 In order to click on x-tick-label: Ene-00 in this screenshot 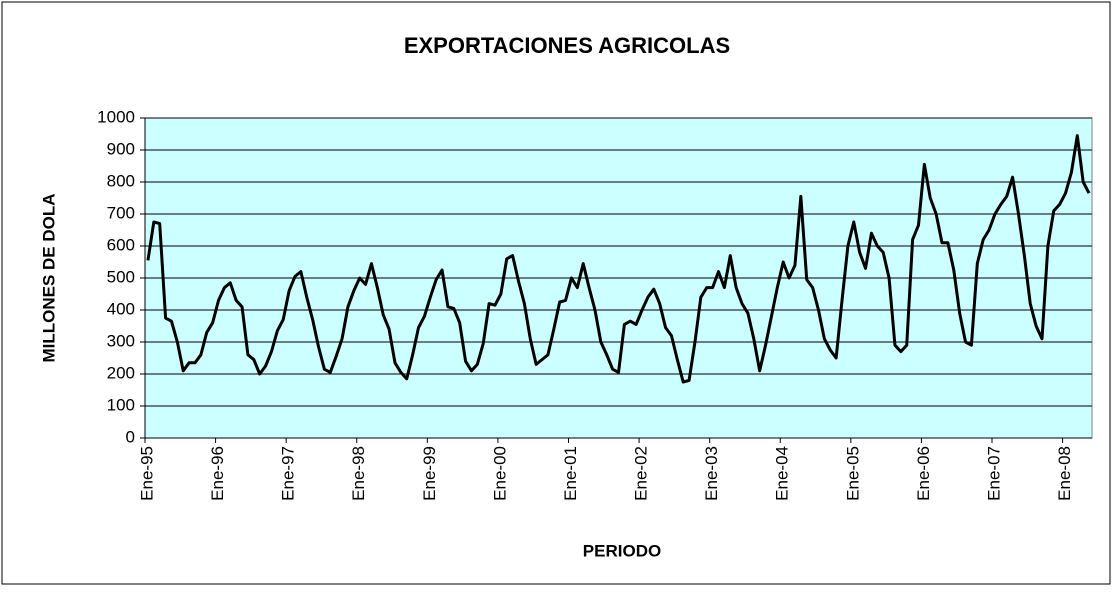, I will do `click(499, 473)`.